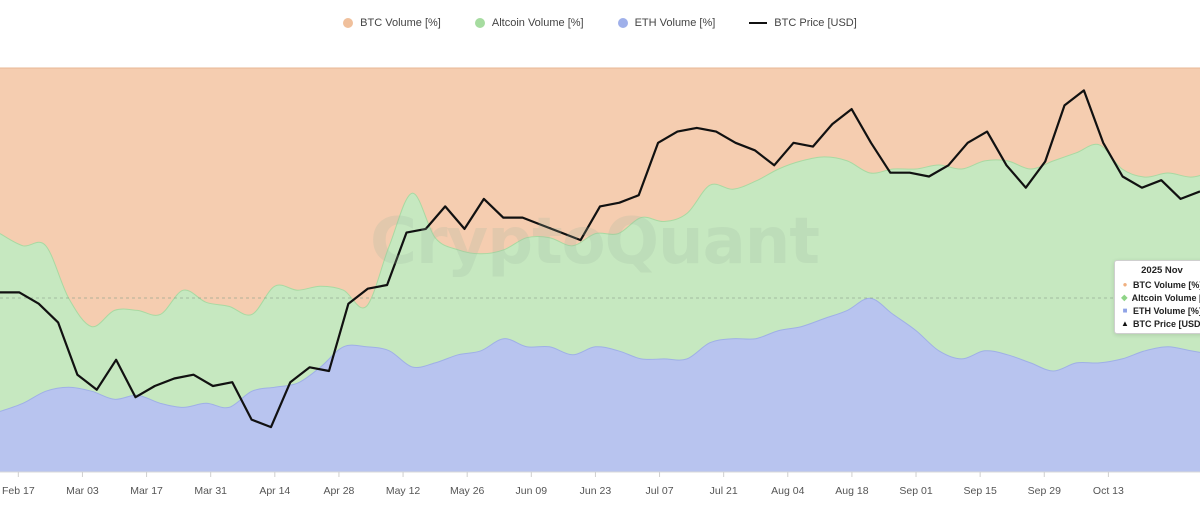 The image size is (1200, 505). What do you see at coordinates (348, 23) in the screenshot?
I see `legend-swatch-btc-volume` at bounding box center [348, 23].